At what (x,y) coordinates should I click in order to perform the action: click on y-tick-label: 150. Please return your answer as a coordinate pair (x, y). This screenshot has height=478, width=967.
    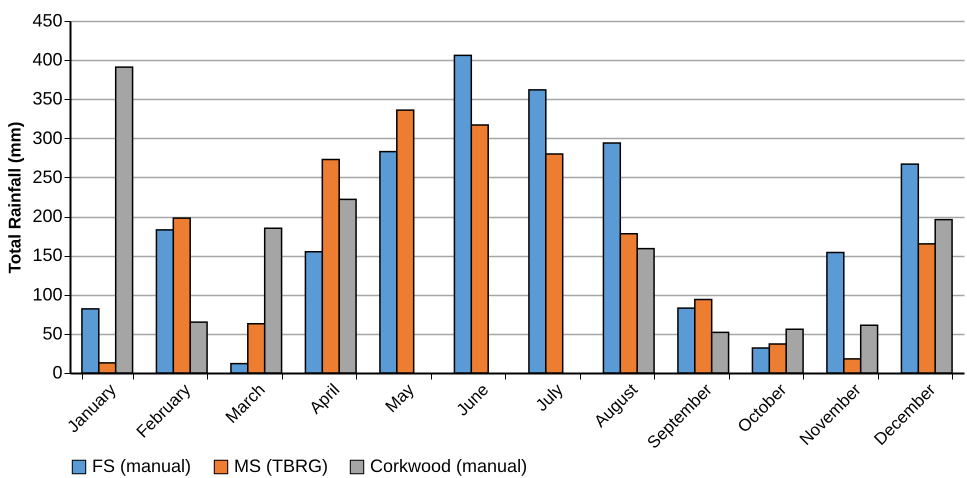
    Looking at the image, I should click on (47, 255).